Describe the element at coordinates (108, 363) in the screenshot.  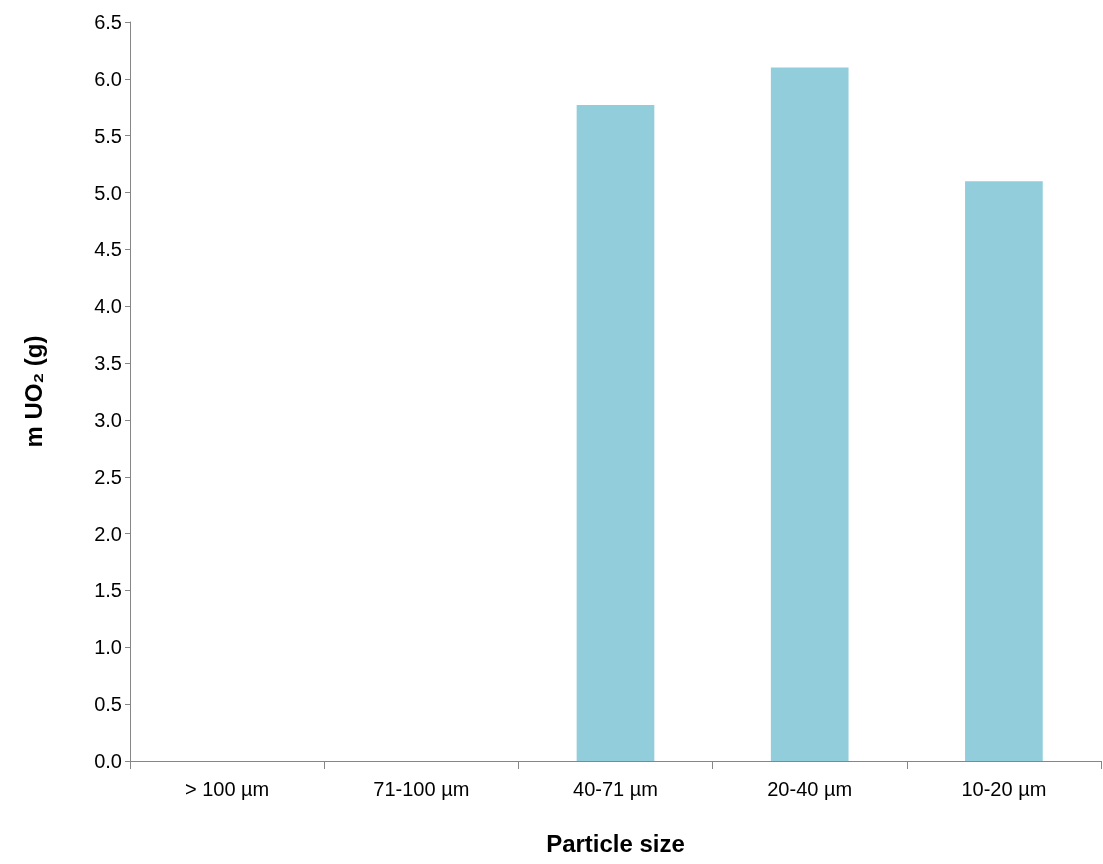
I see `y-tick-label: 3.5` at that location.